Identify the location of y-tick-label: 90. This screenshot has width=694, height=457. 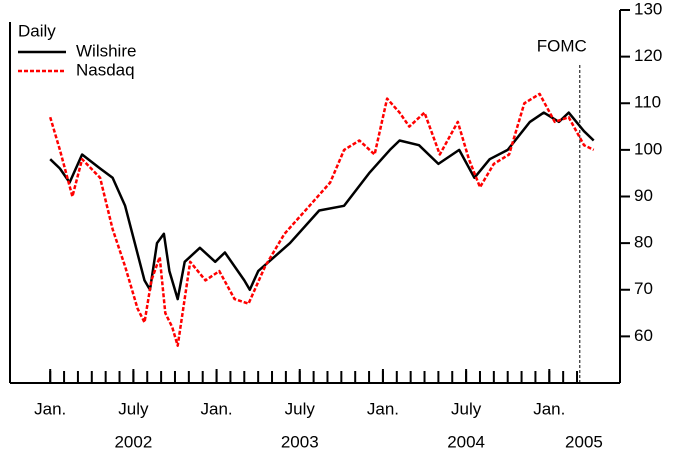
(643, 195).